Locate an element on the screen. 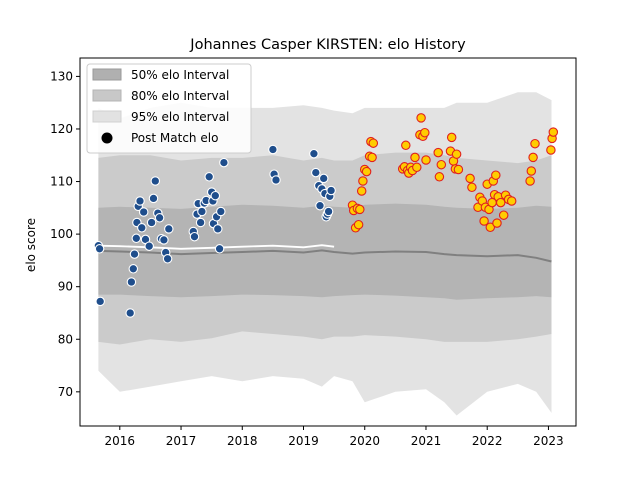 This screenshot has width=640, height=480. x-tick-label: 2019 is located at coordinates (303, 441).